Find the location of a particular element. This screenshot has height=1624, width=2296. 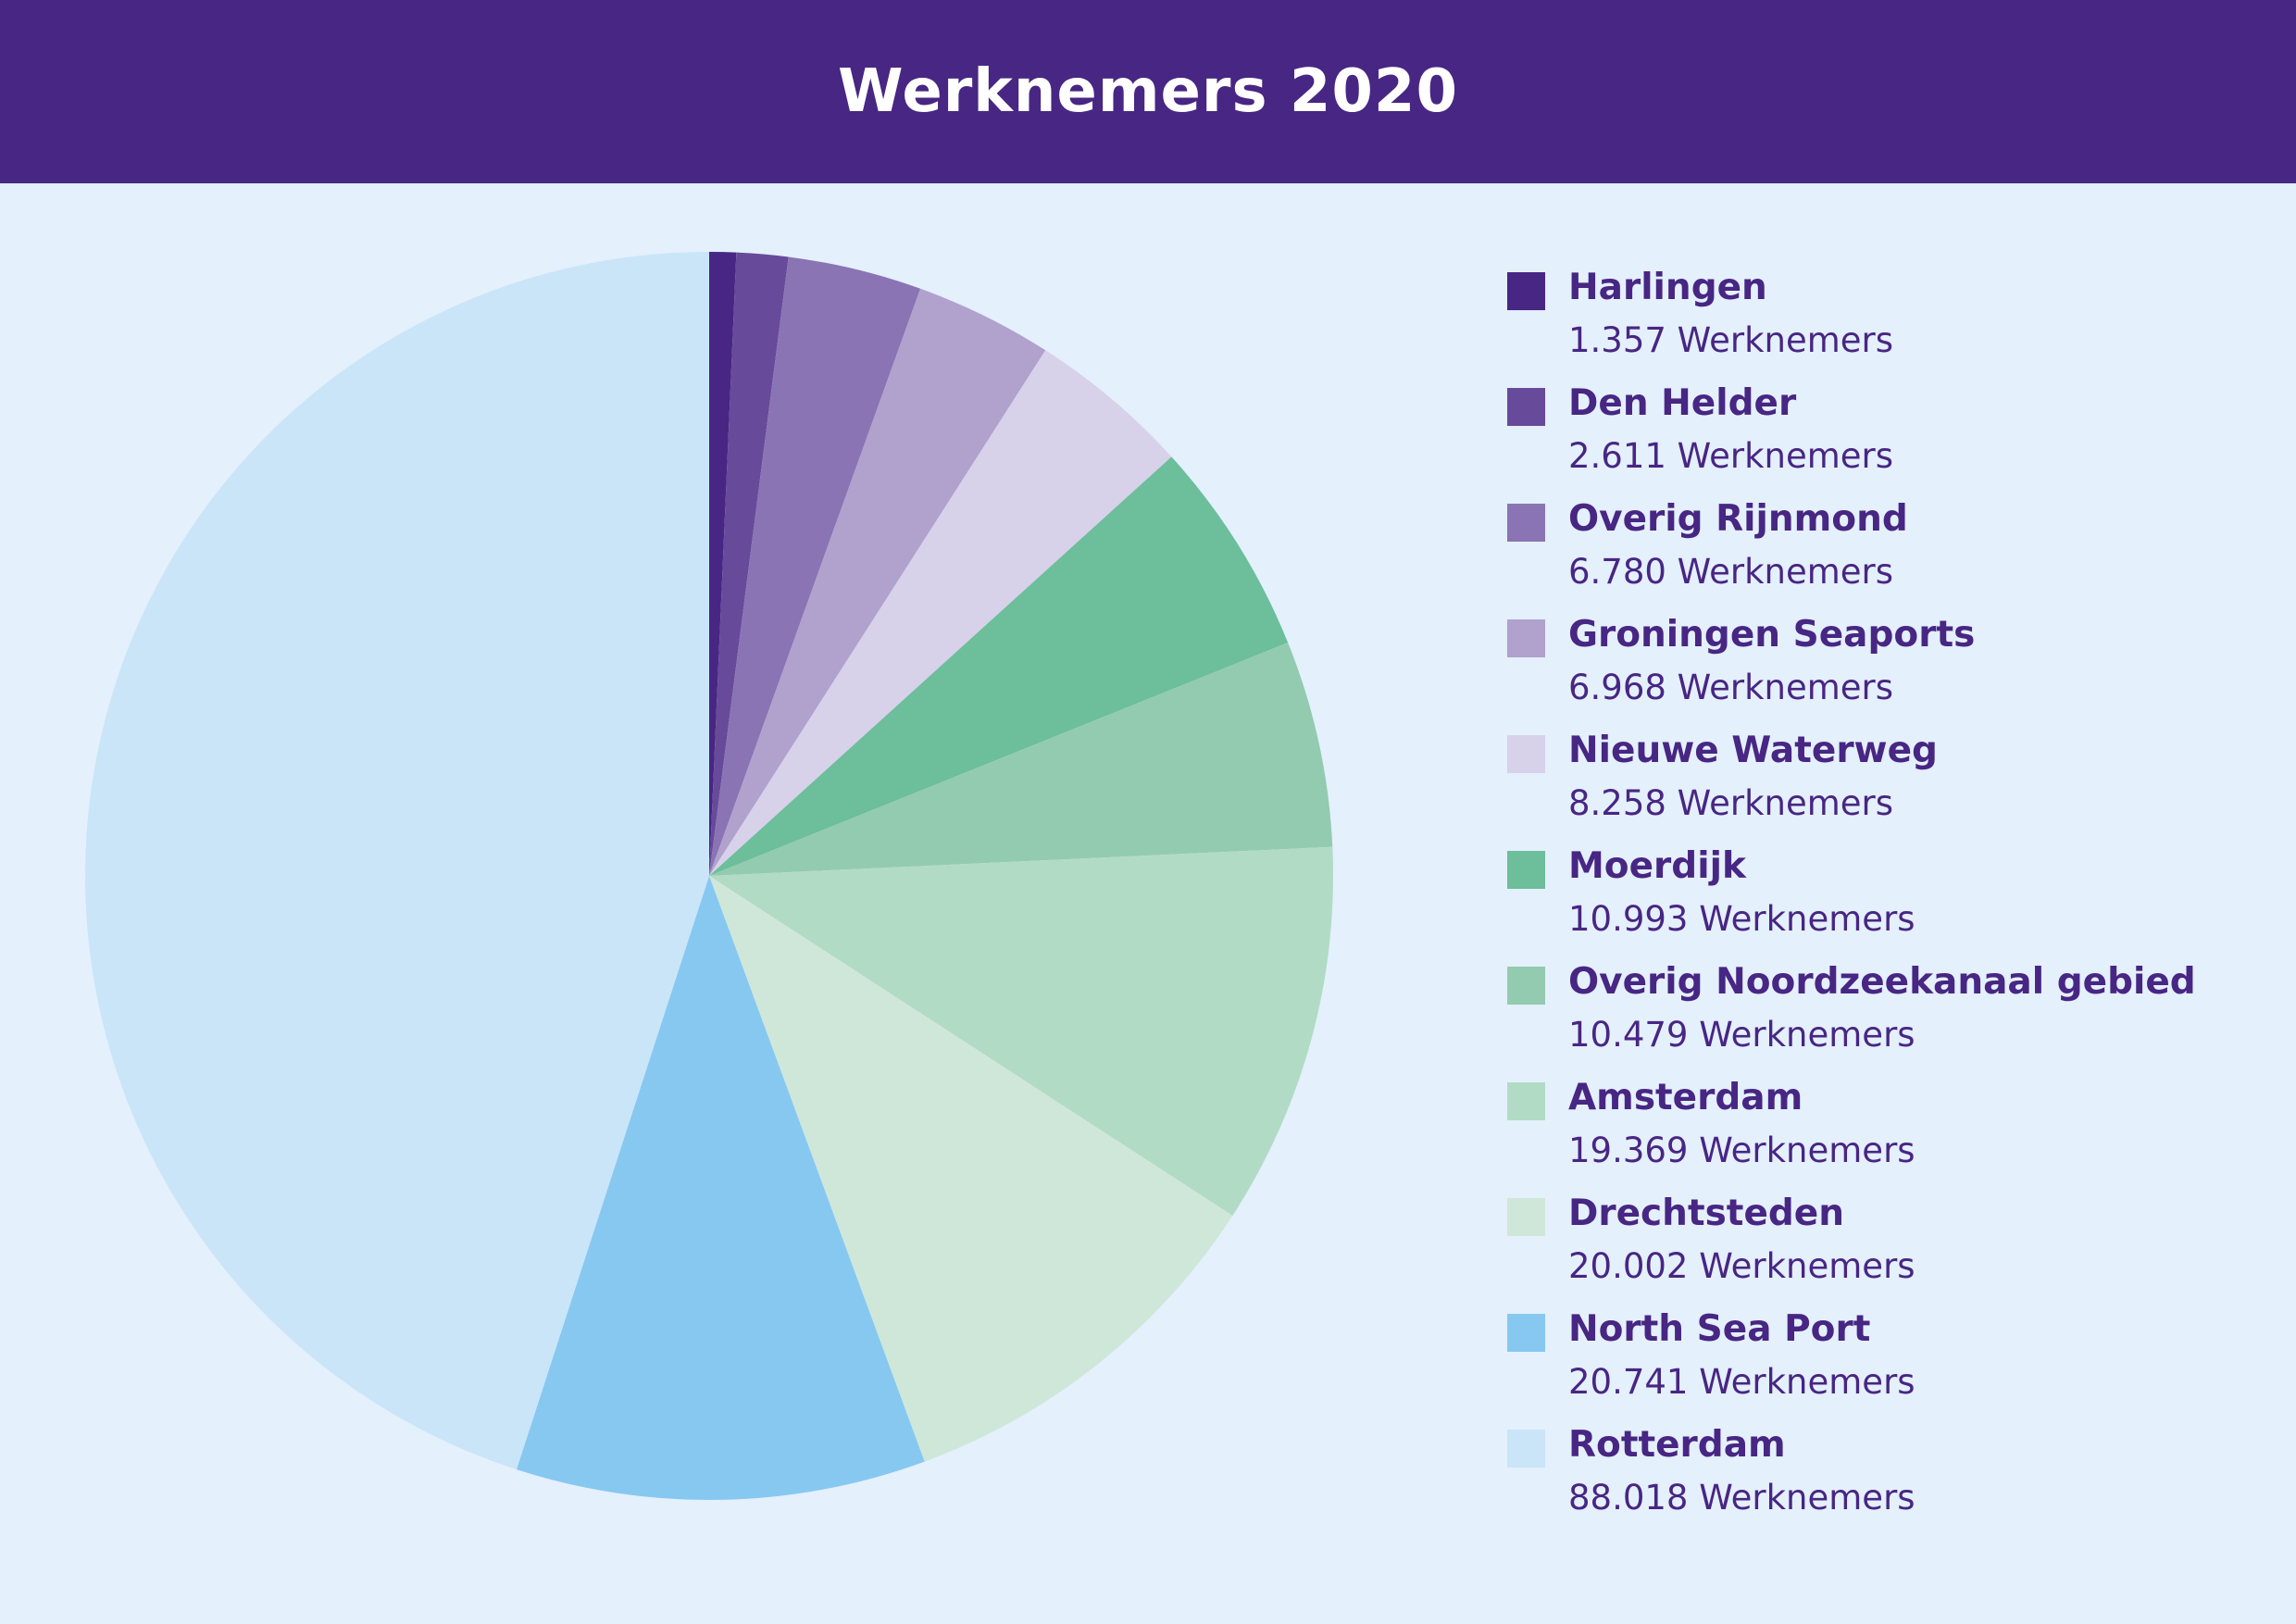

legend-label: Overig Rijnmond is located at coordinates (1738, 519).